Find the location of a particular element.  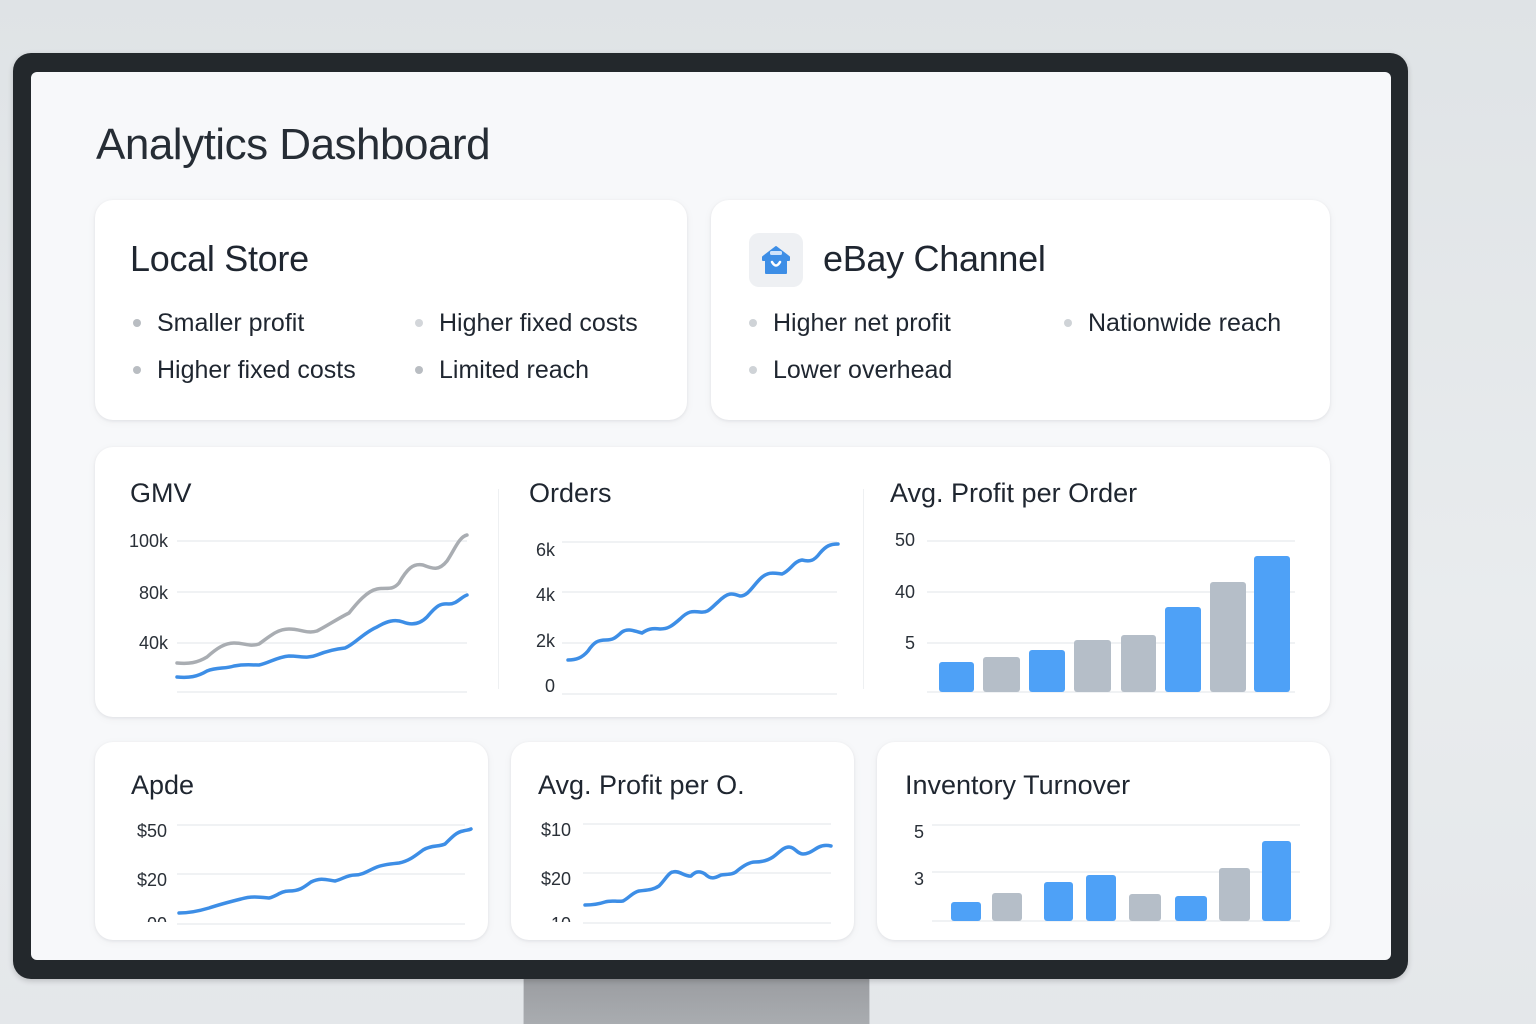

orders-line-chart is located at coordinates (701, 618).